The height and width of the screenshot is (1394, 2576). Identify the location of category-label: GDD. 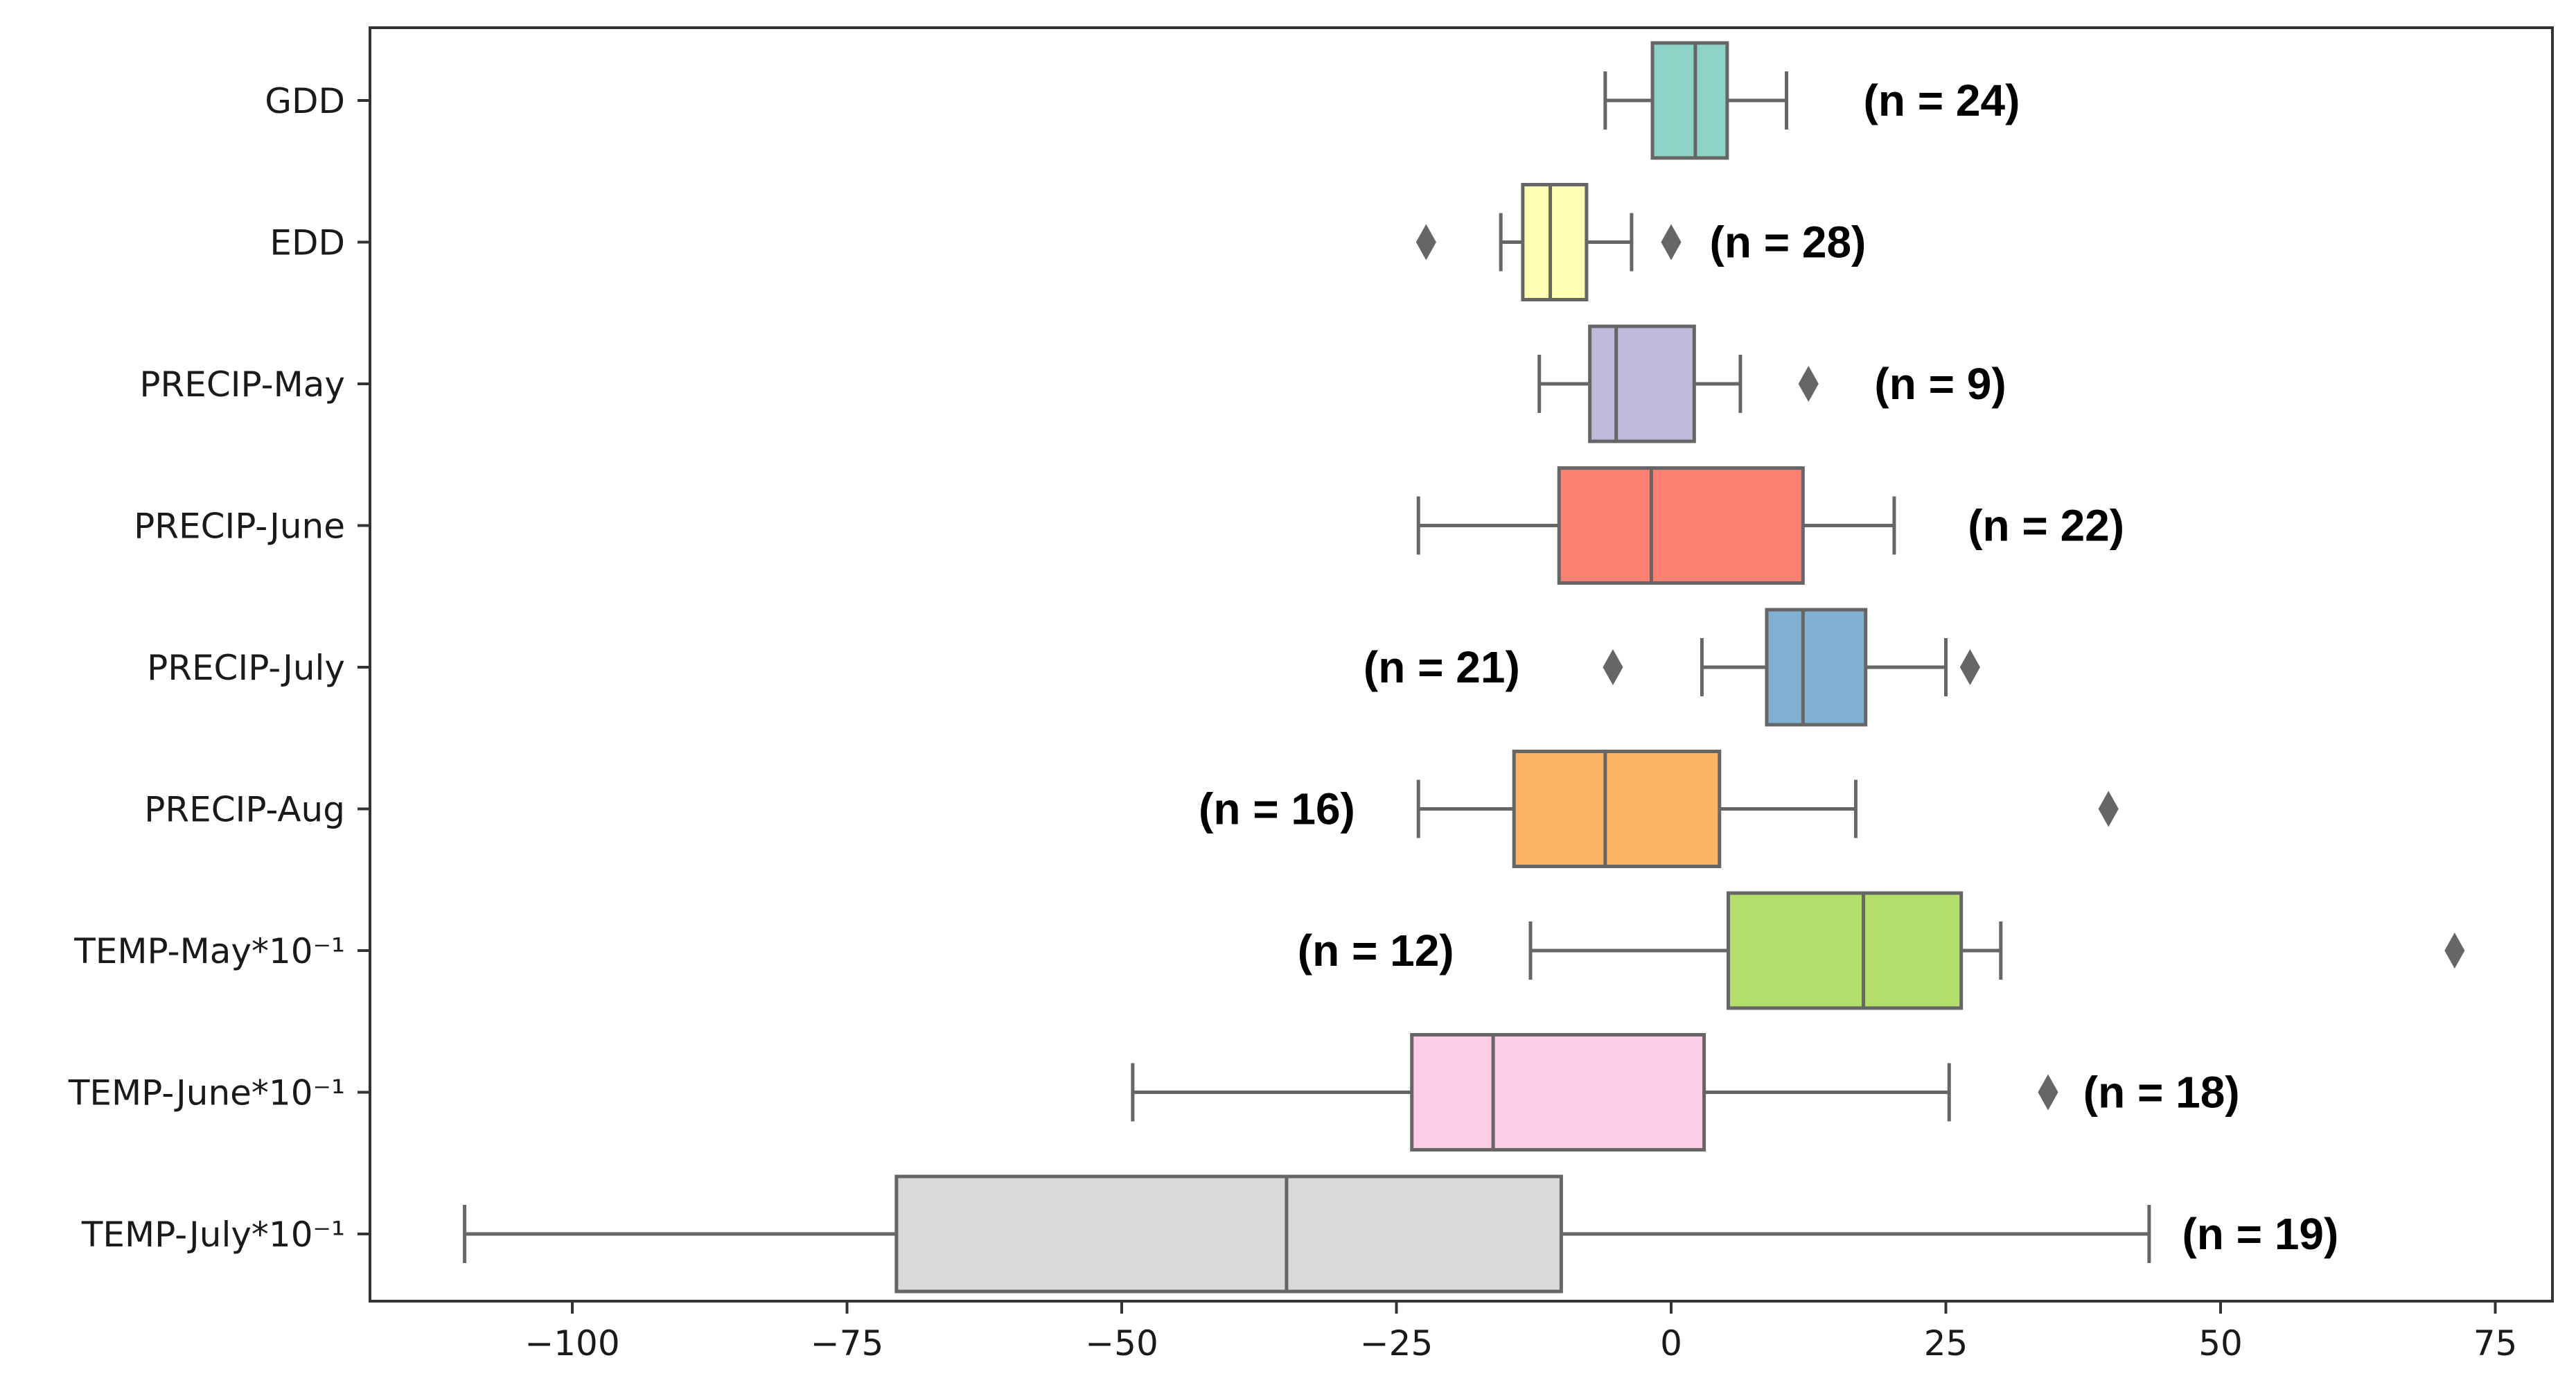
(305, 101).